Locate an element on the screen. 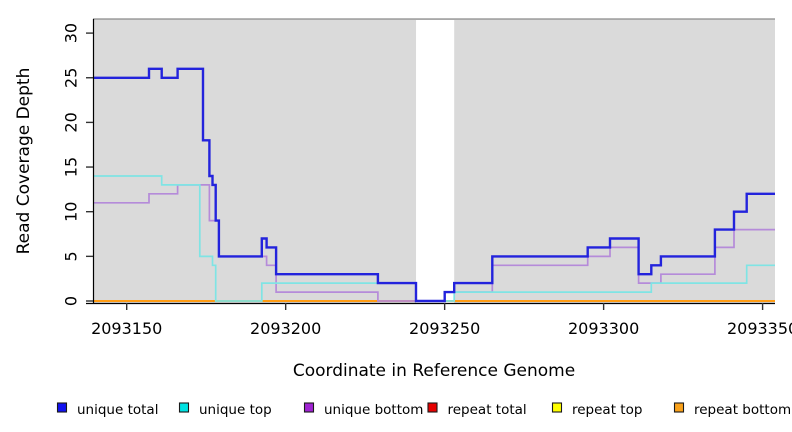 This screenshot has width=792, height=432. y-tick-label: 10 is located at coordinates (71, 212).